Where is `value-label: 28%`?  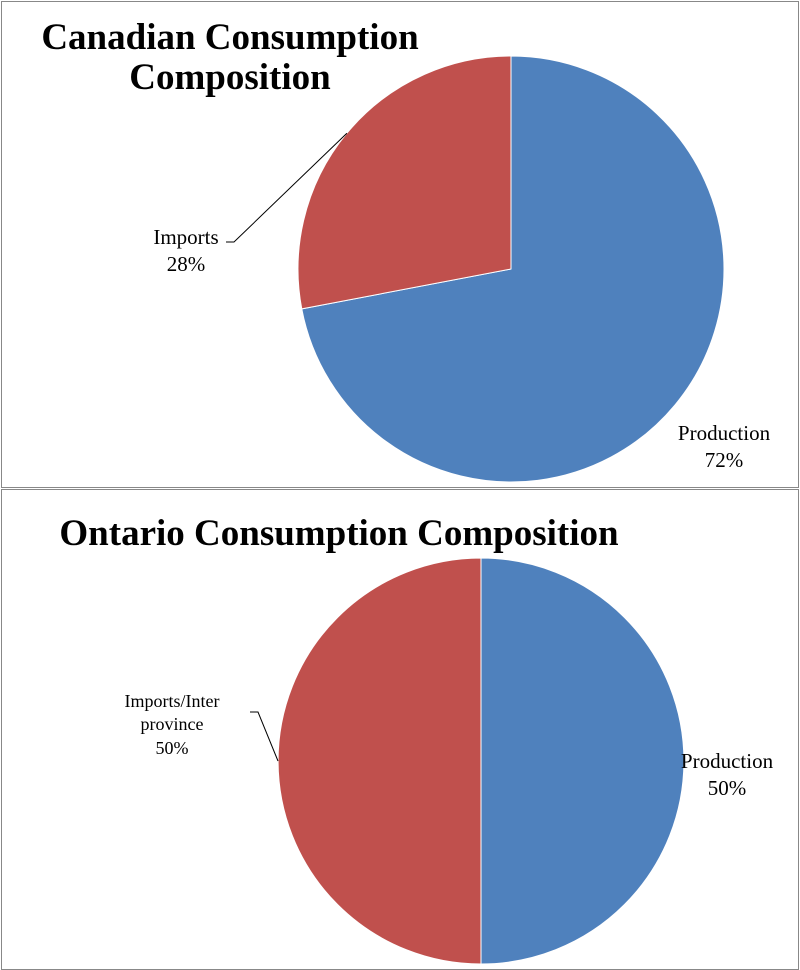
value-label: 28% is located at coordinates (186, 264).